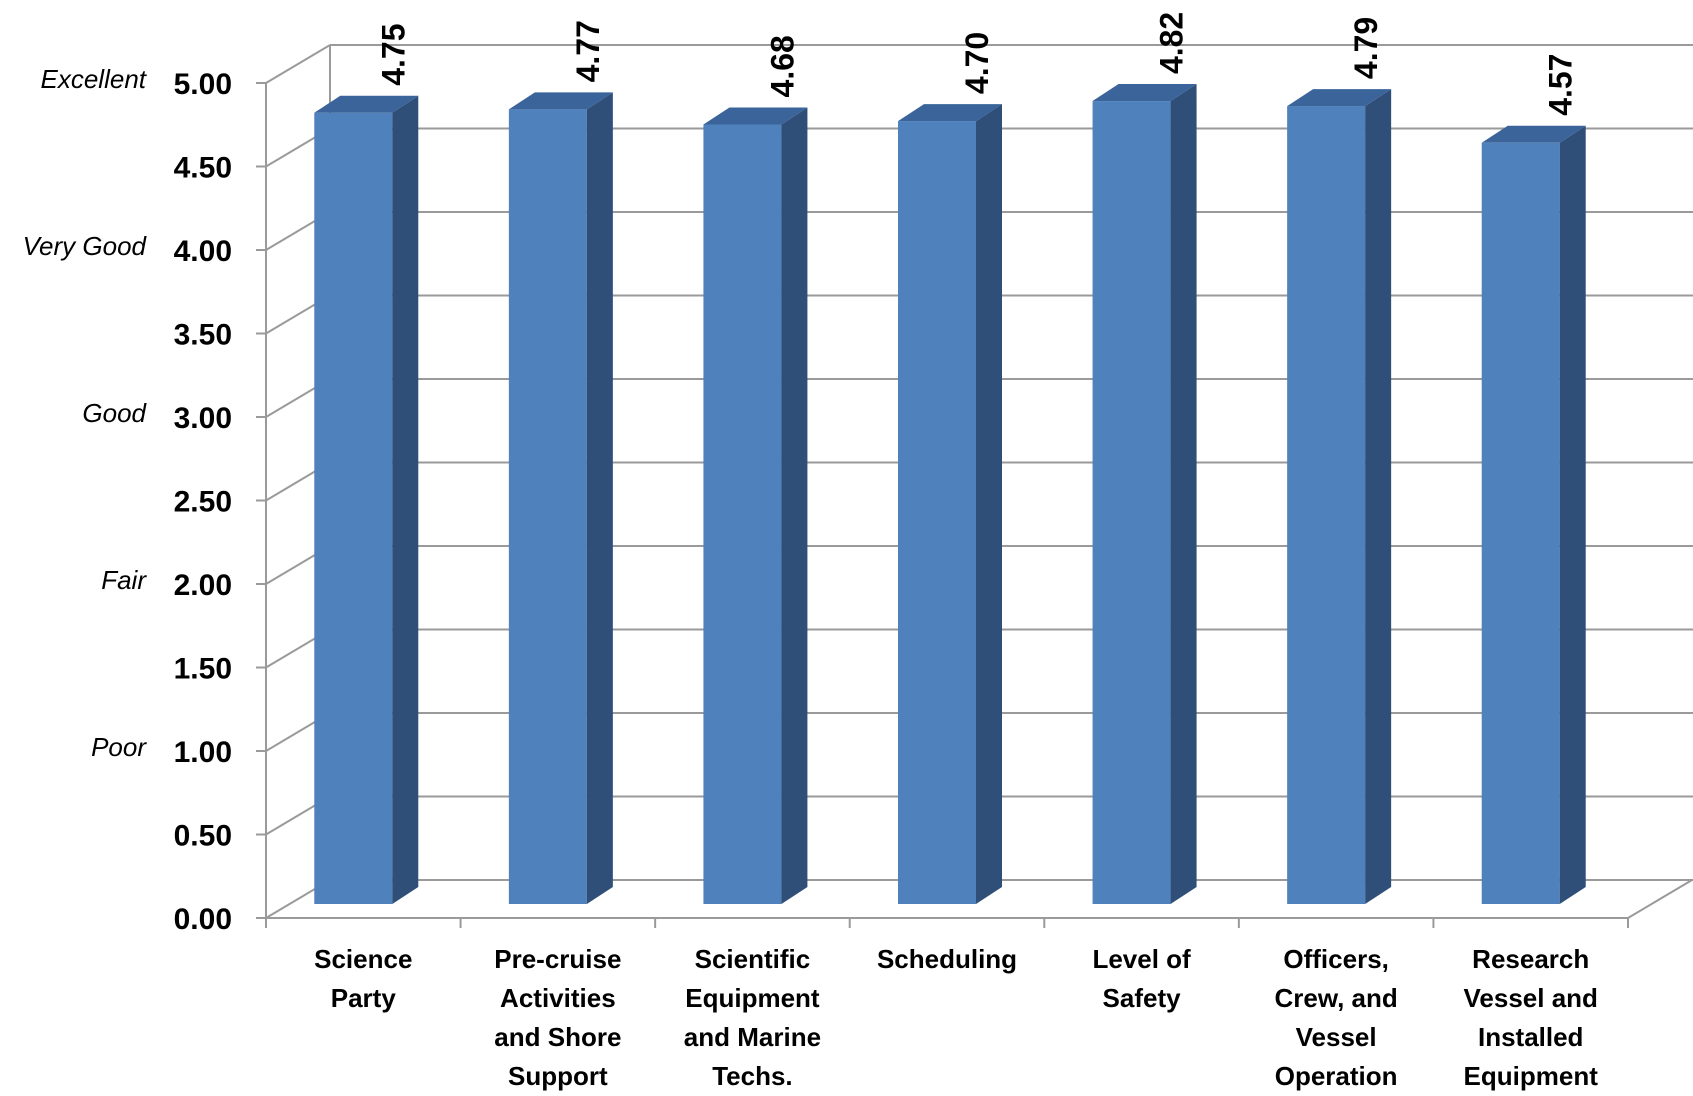  What do you see at coordinates (558, 1076) in the screenshot?
I see `category-label: Support` at bounding box center [558, 1076].